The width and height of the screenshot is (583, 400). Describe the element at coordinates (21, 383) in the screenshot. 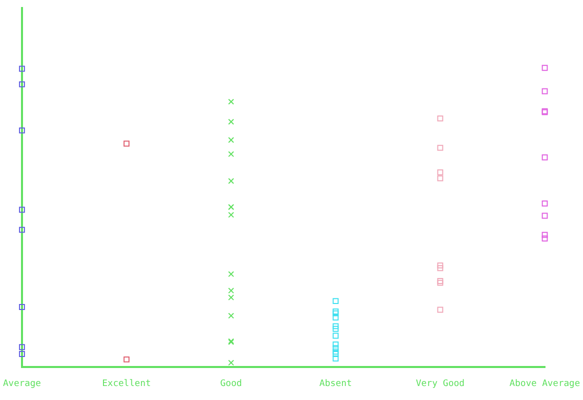

I see `x-tick-label: Average` at that location.